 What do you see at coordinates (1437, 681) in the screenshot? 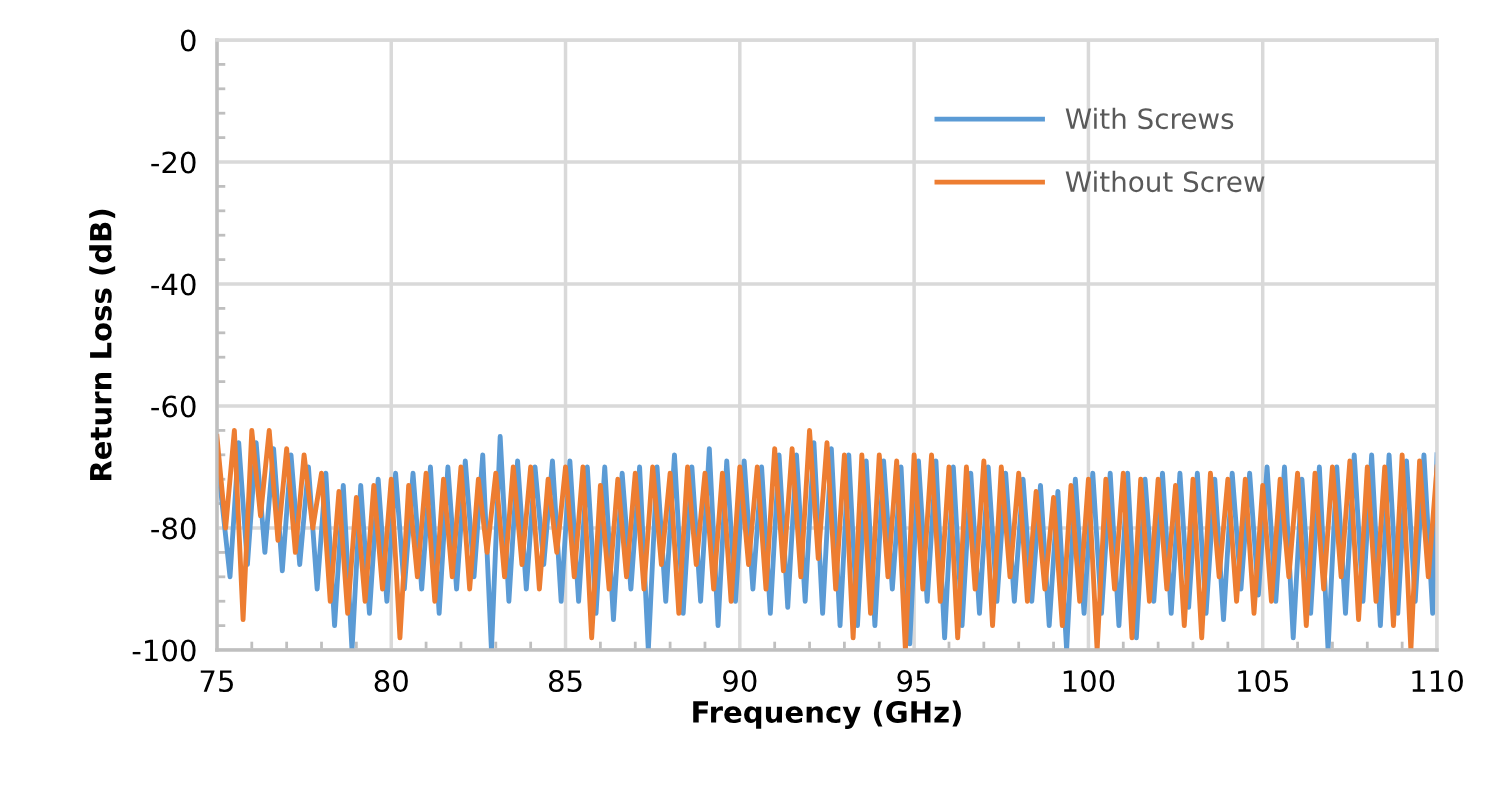
I see `x-tick-label: 110` at bounding box center [1437, 681].